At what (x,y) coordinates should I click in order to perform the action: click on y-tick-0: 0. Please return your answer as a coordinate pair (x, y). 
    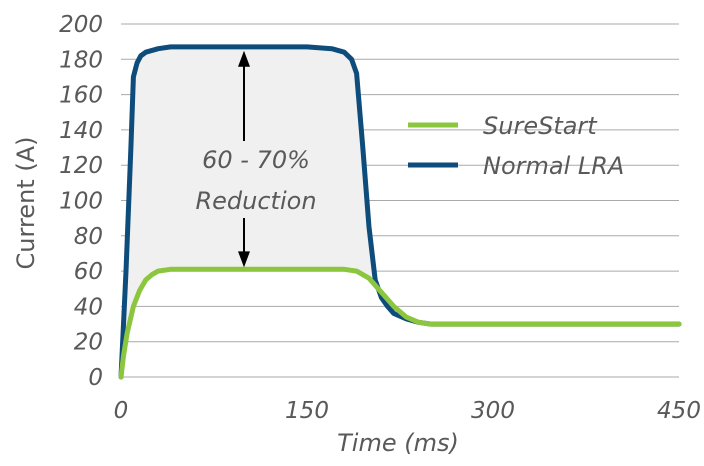
    Looking at the image, I should click on (95, 378).